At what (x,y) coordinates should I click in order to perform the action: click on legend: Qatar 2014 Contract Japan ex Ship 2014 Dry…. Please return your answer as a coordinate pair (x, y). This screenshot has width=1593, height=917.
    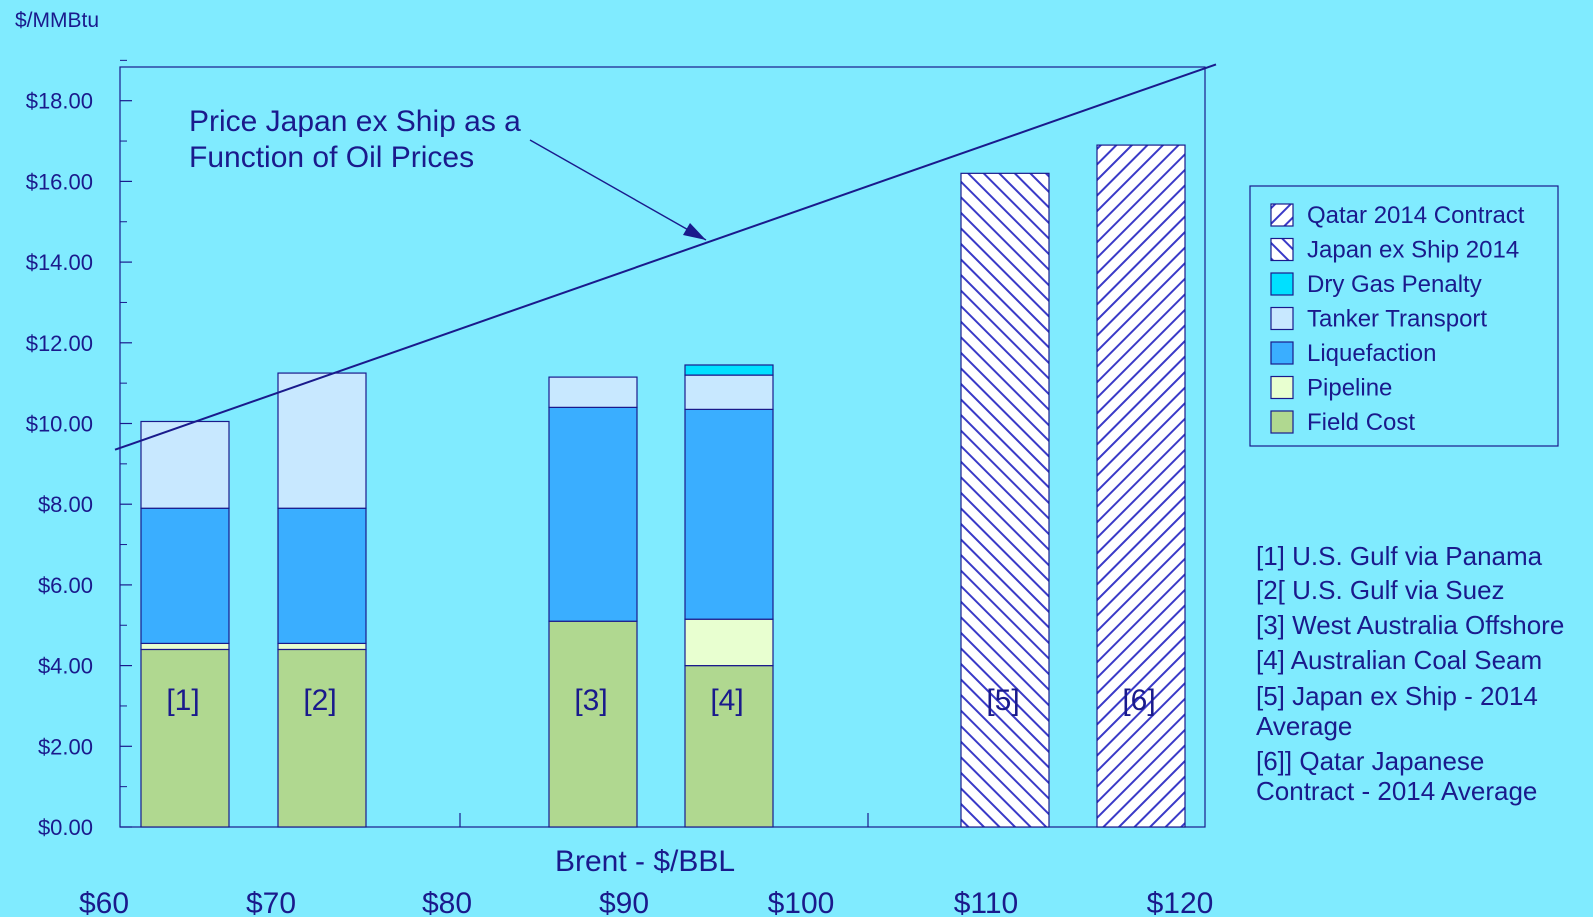
    Looking at the image, I should click on (1404, 316).